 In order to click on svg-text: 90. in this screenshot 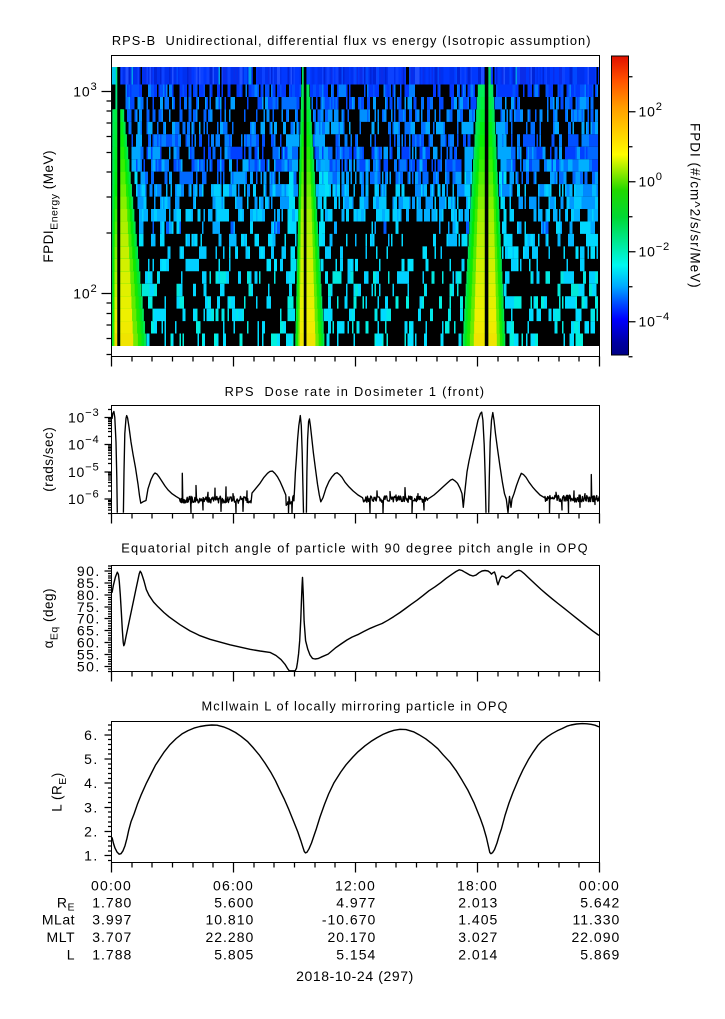, I will do `click(89, 571)`.